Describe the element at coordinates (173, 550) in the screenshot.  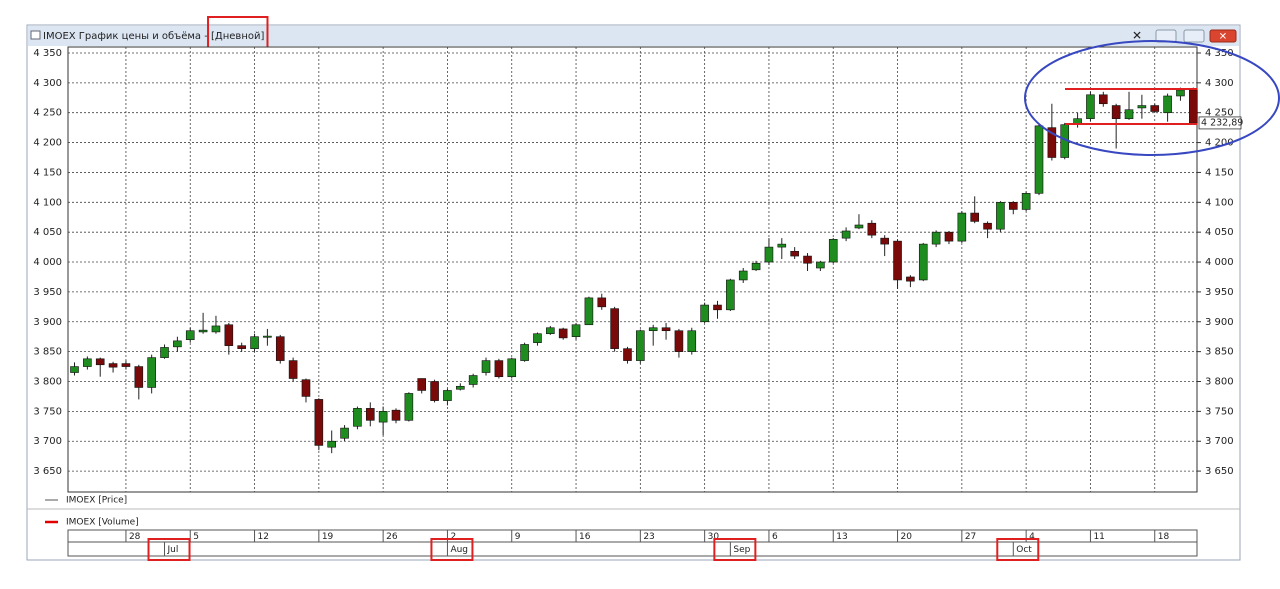
I see `month-label: Jul` at that location.